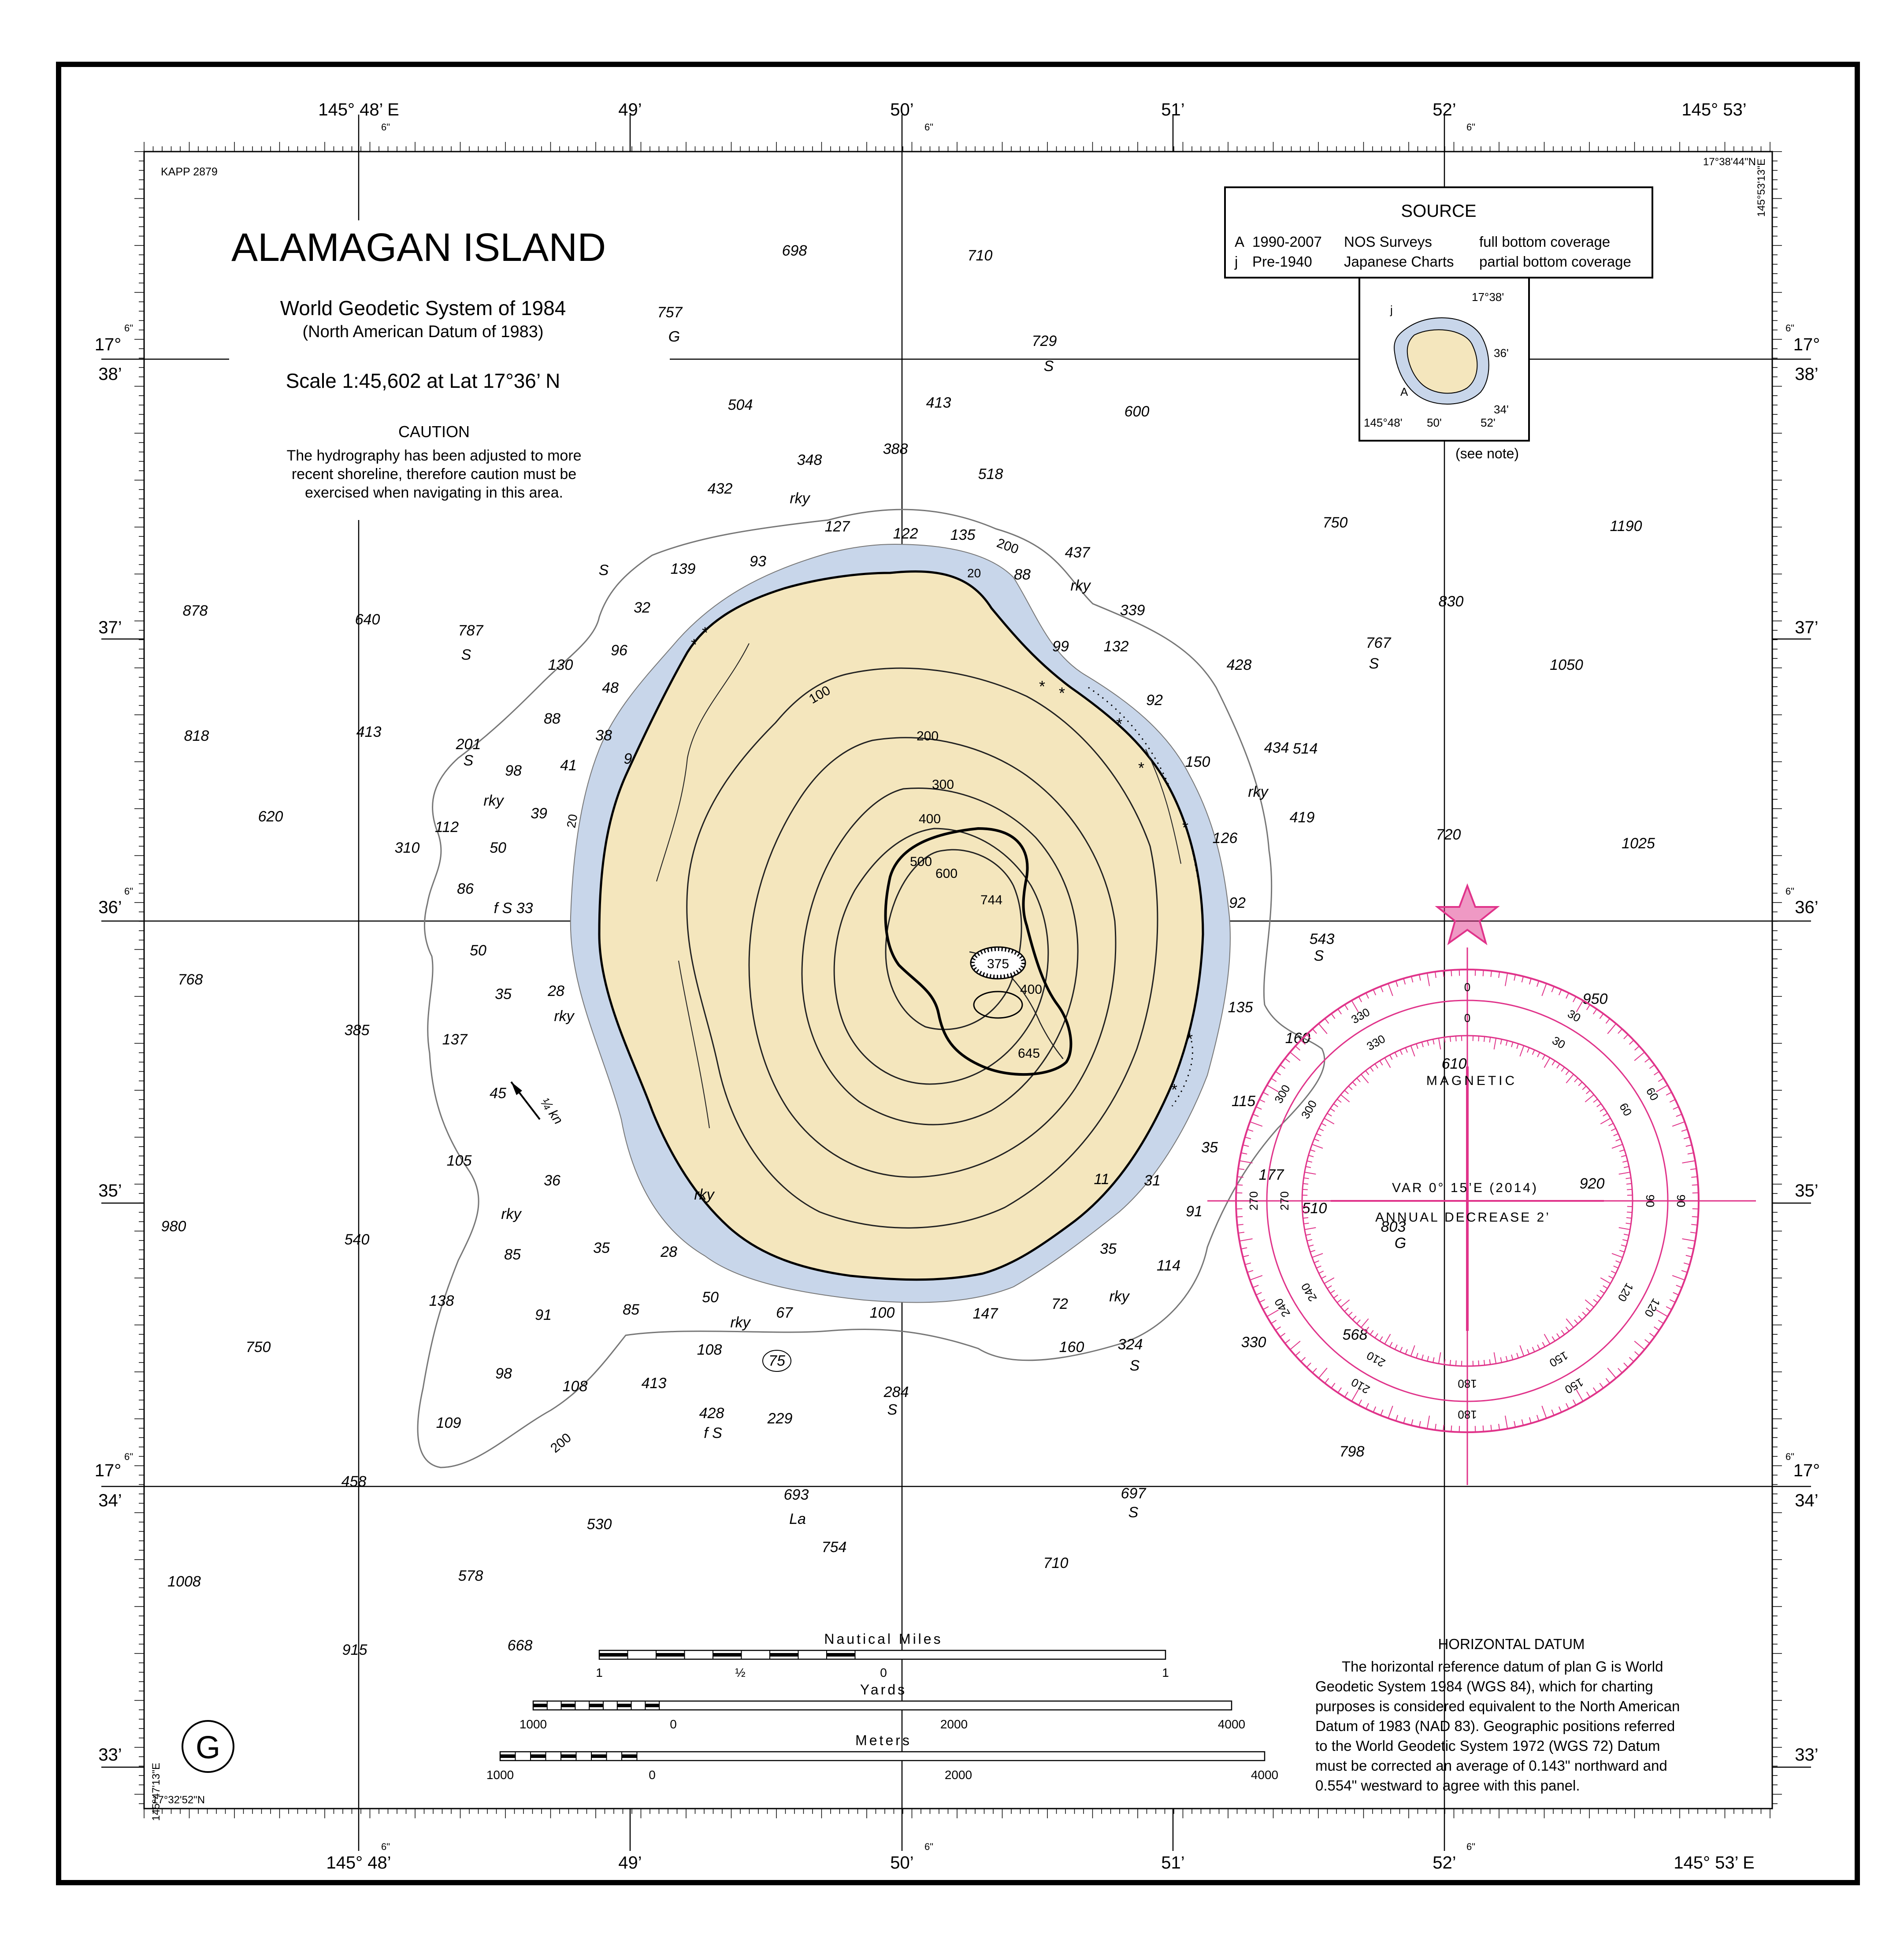 This screenshot has height=1943, width=1904. I want to click on source-years: Pre-1940, so click(1282, 261).